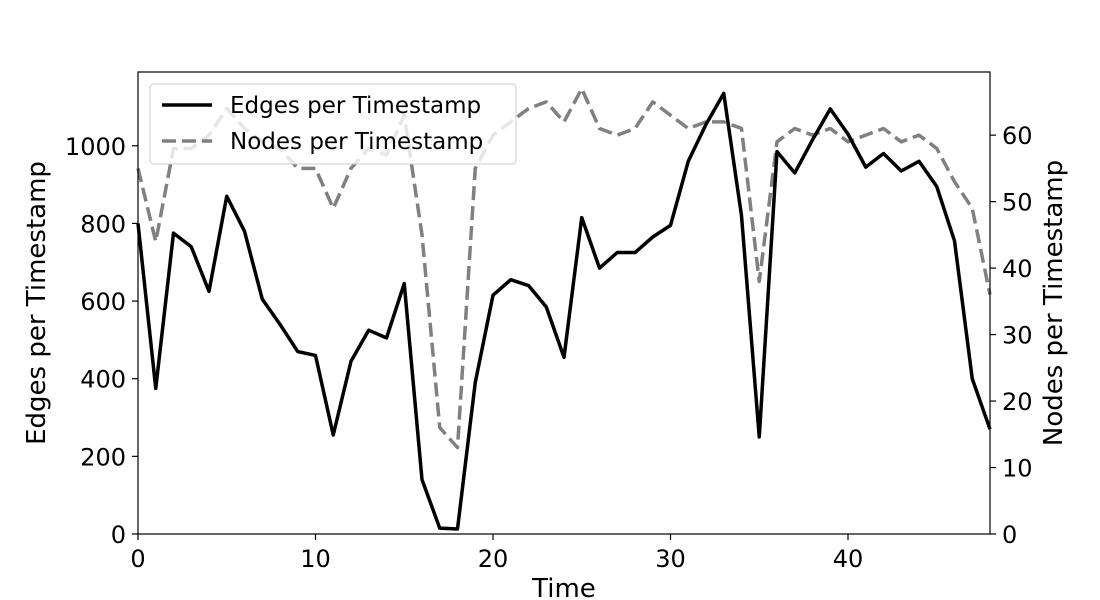 The height and width of the screenshot is (600, 1100). What do you see at coordinates (1017, 136) in the screenshot?
I see `y-tick-label-right: 60` at bounding box center [1017, 136].